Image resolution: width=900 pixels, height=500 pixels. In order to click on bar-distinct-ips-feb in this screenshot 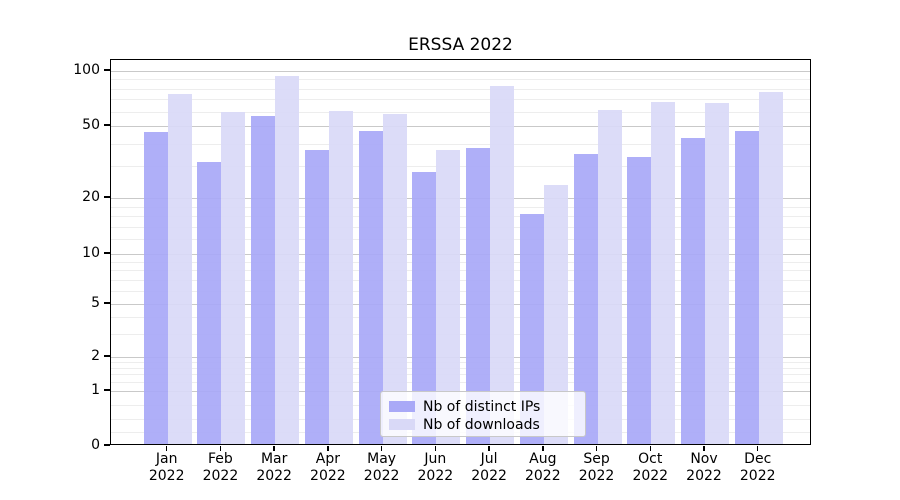, I will do `click(209, 302)`.